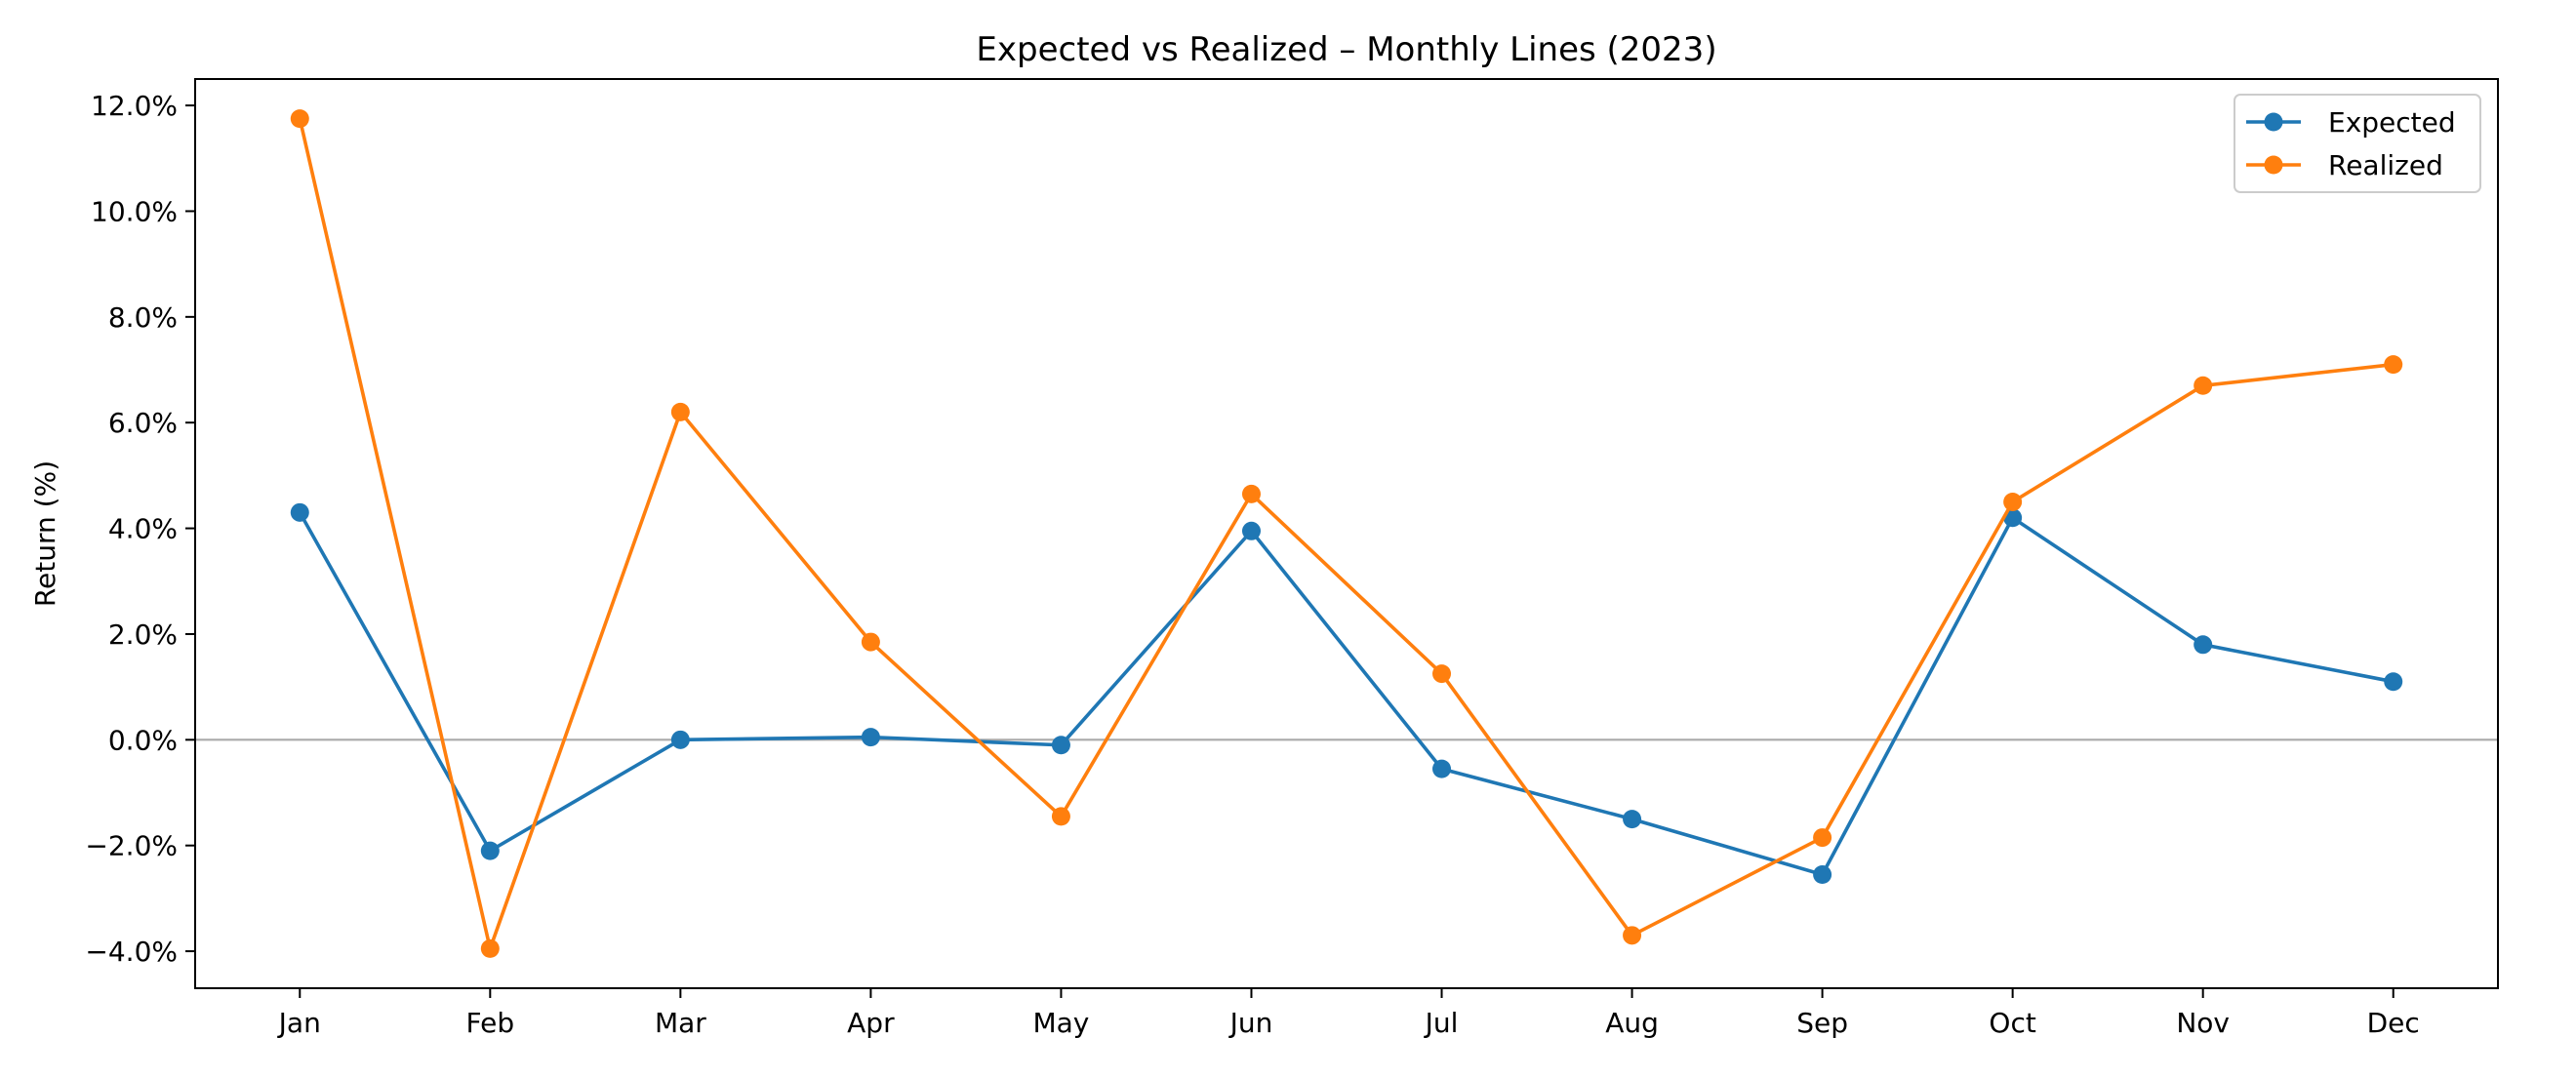 This screenshot has height=1077, width=2576. Describe the element at coordinates (2393, 1023) in the screenshot. I see `x-tick-label: Dec` at that location.